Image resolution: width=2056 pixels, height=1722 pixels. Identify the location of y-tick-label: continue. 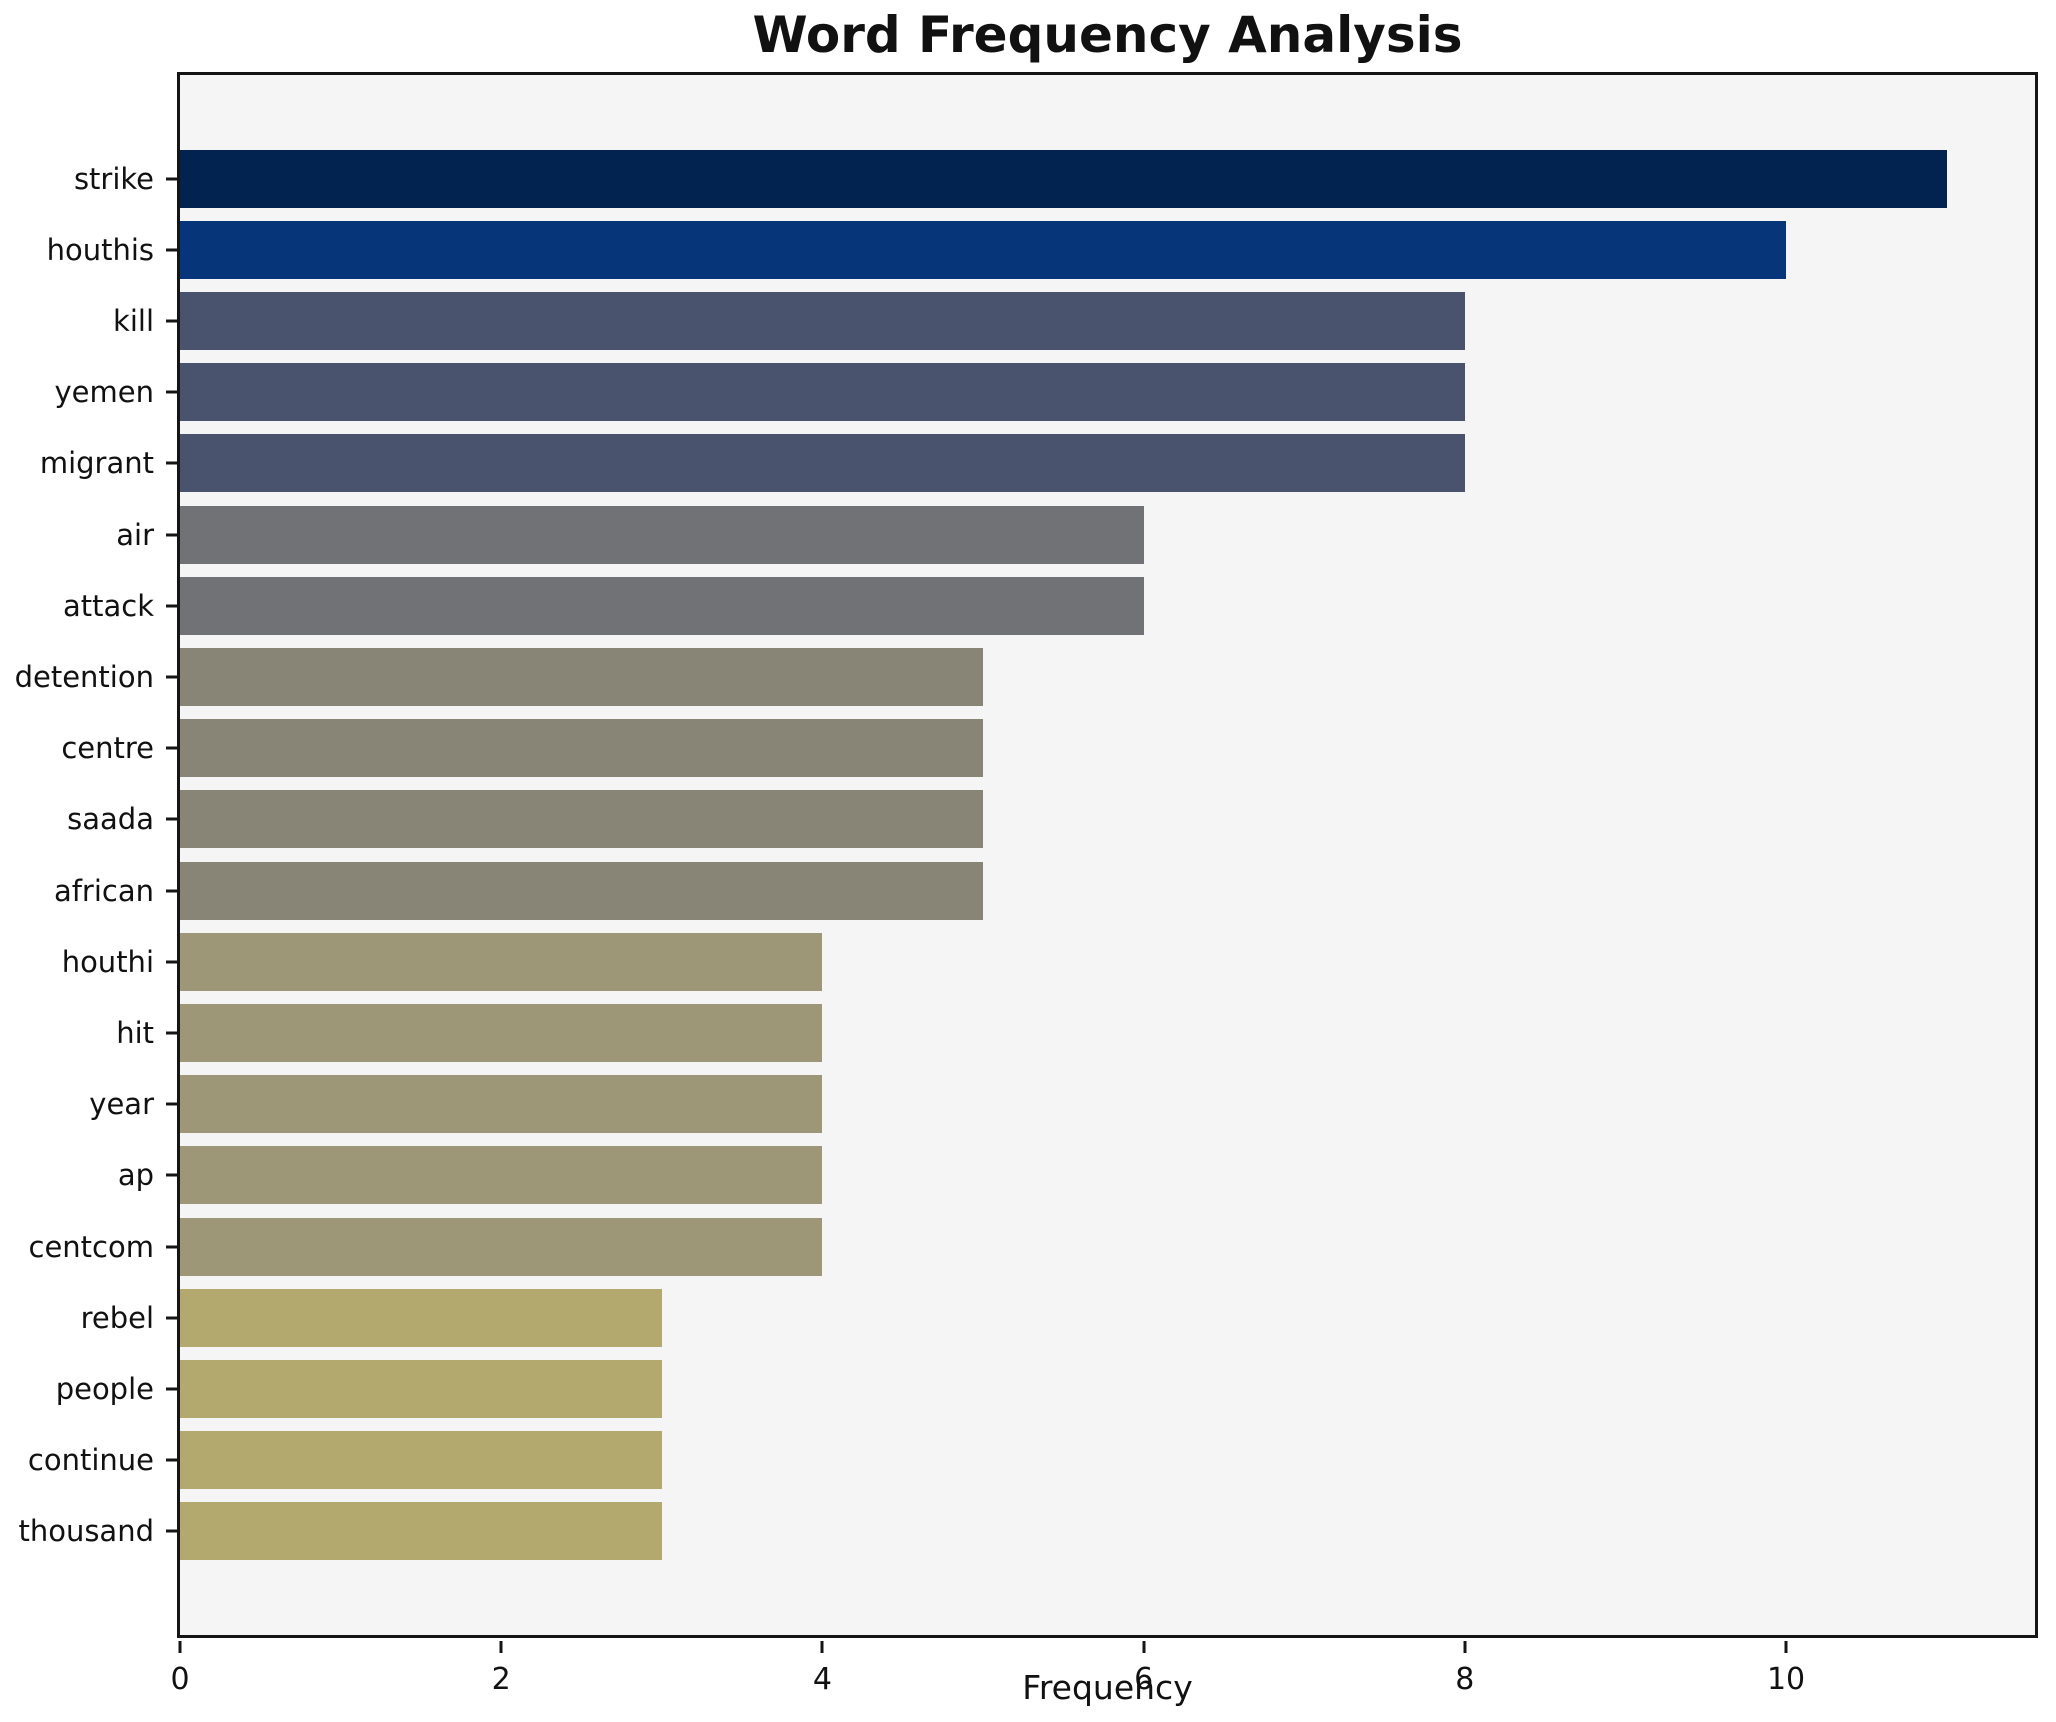
(90, 1460).